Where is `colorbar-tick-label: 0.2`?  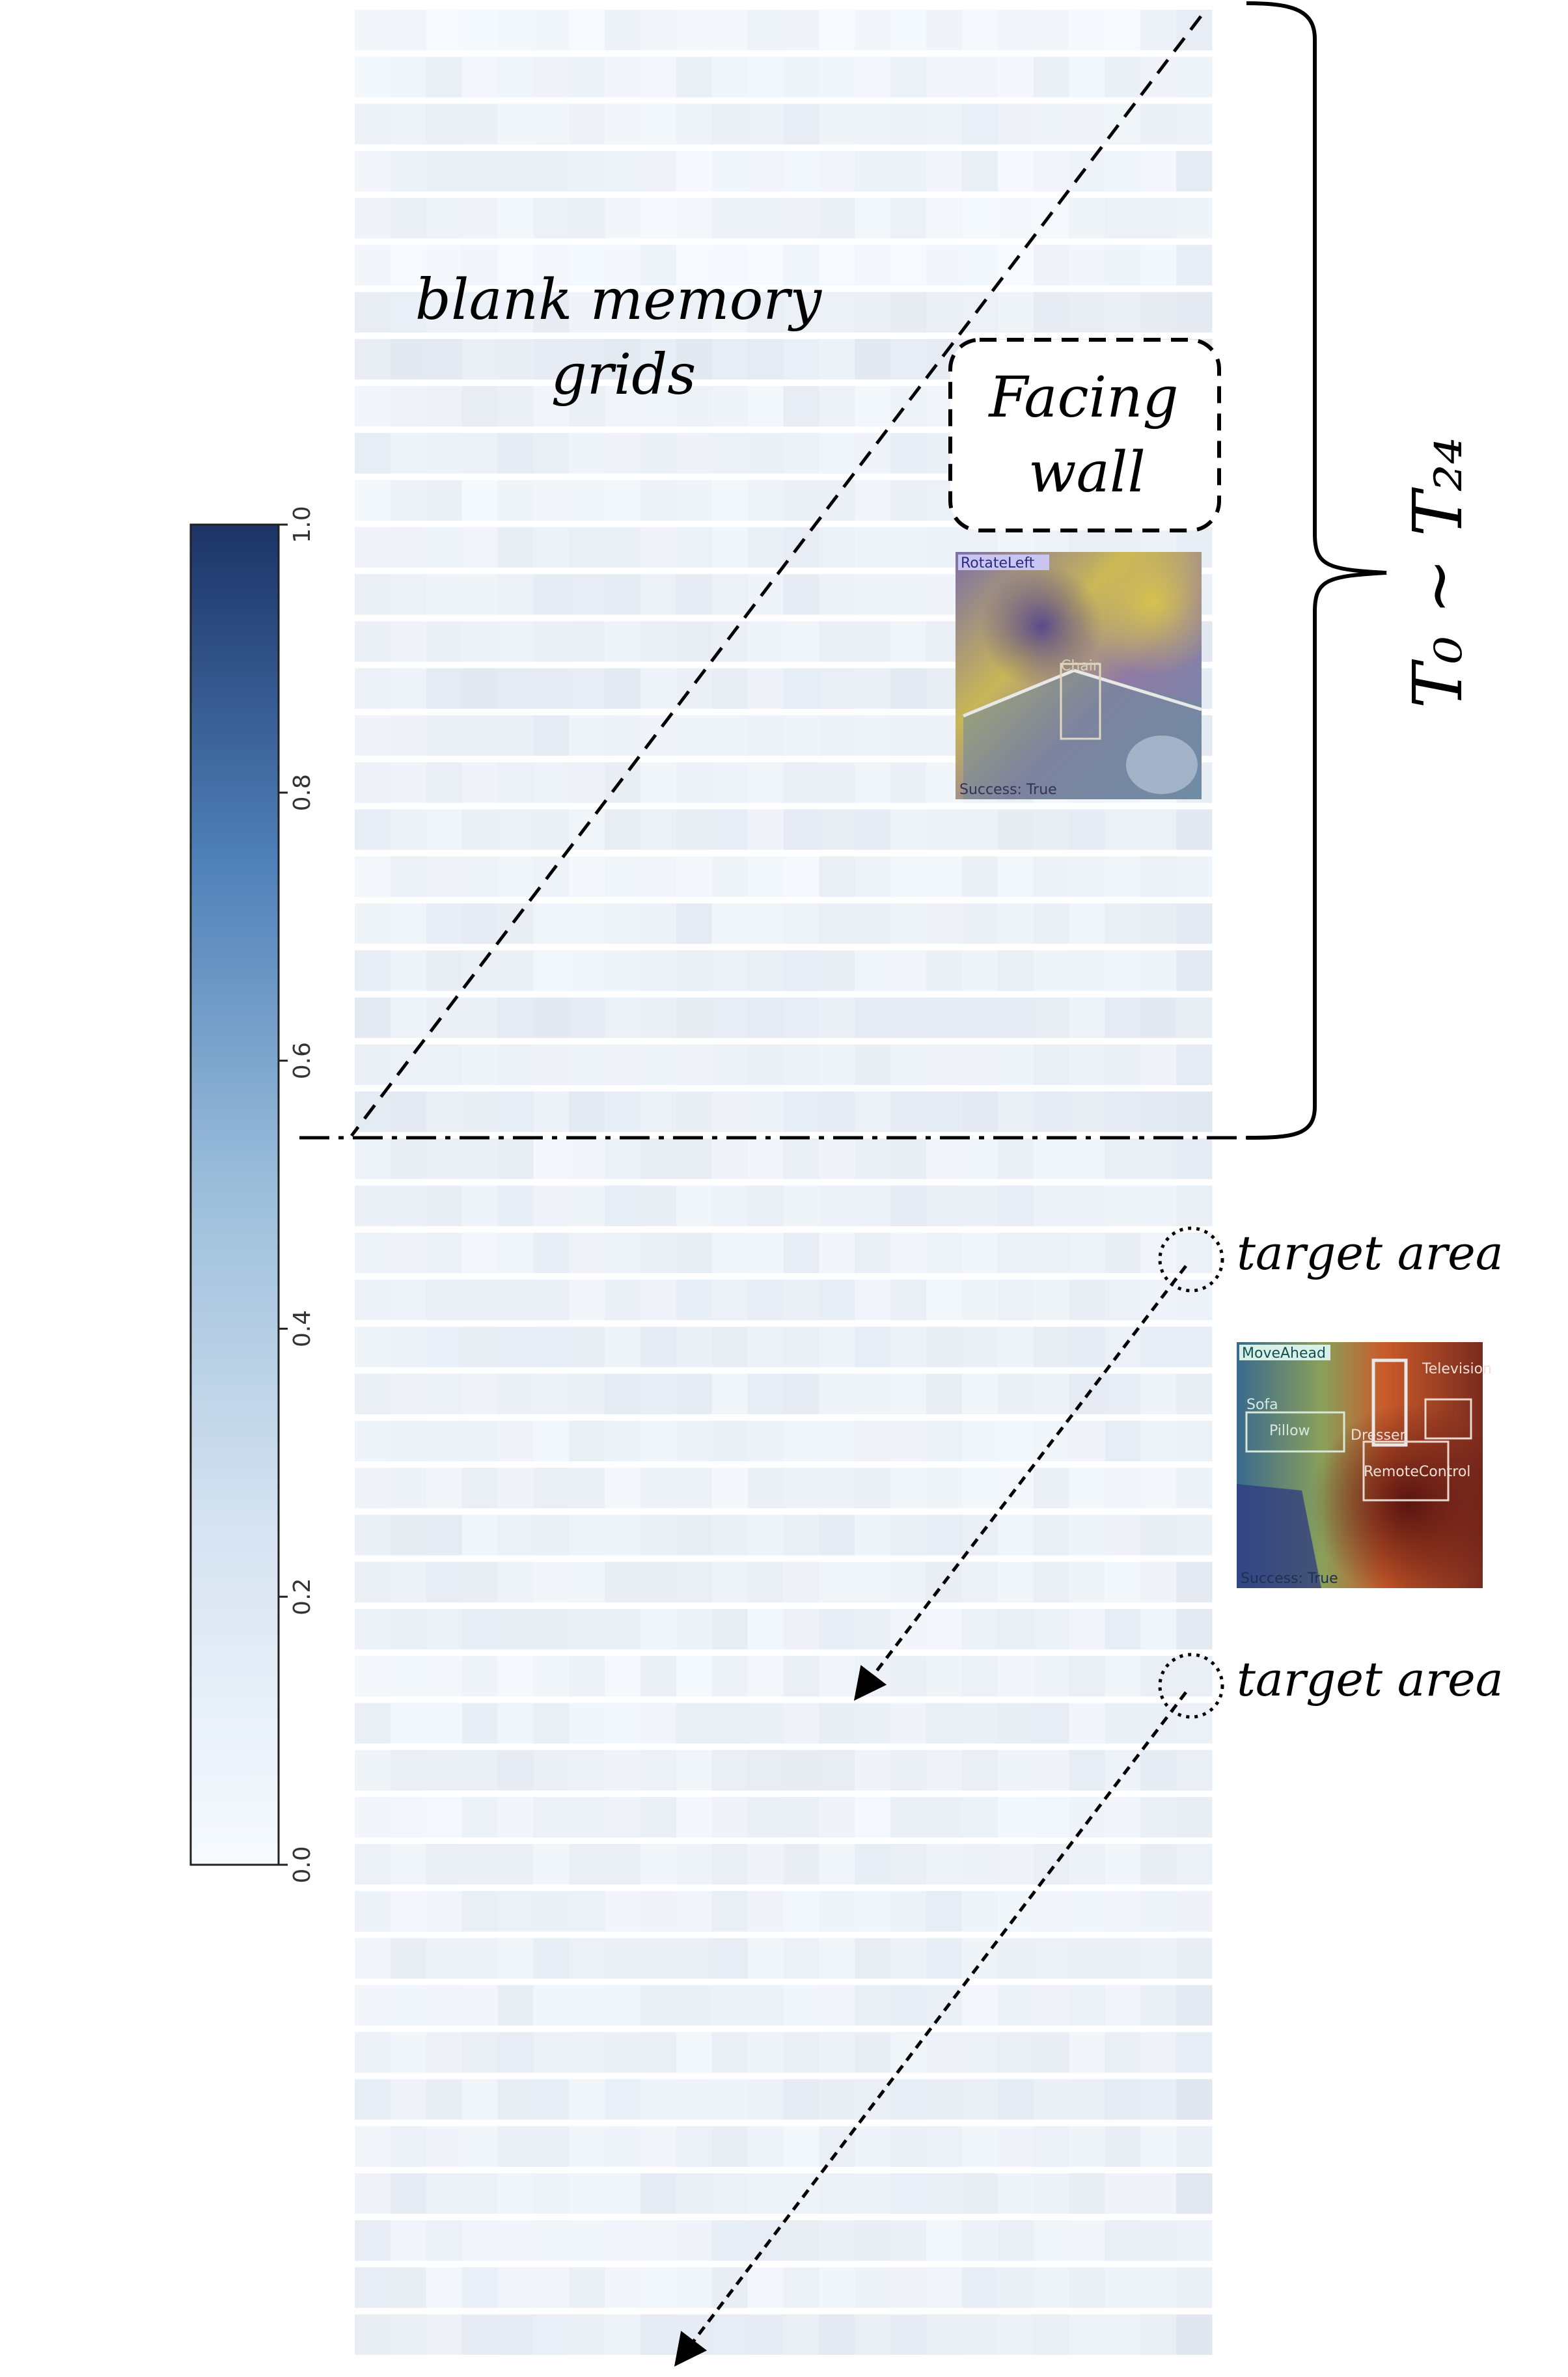 colorbar-tick-label: 0.2 is located at coordinates (302, 1596).